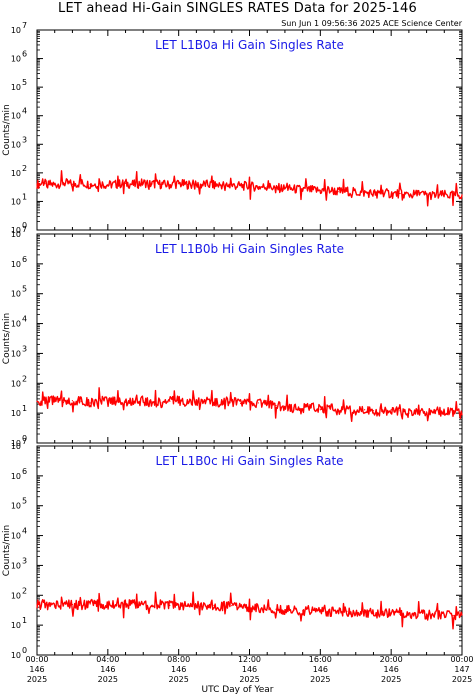 The image size is (475, 700). I want to click on y-tick-exponent: 3, so click(24, 348).